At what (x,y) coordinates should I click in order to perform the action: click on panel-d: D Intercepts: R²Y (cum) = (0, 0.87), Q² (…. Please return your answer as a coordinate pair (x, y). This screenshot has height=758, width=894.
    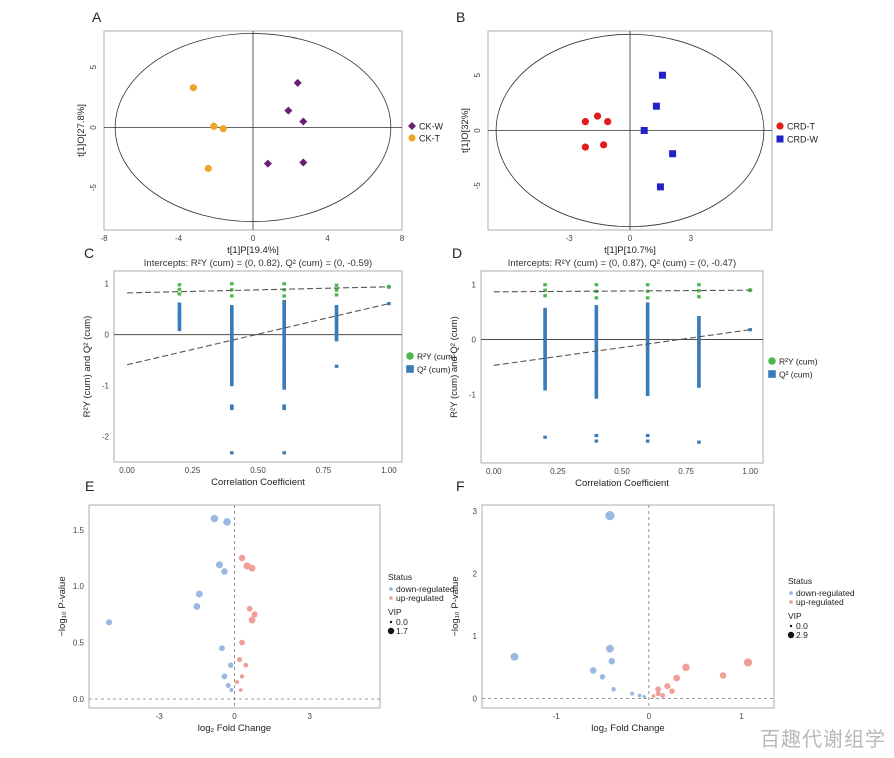
    Looking at the image, I should click on (633, 367).